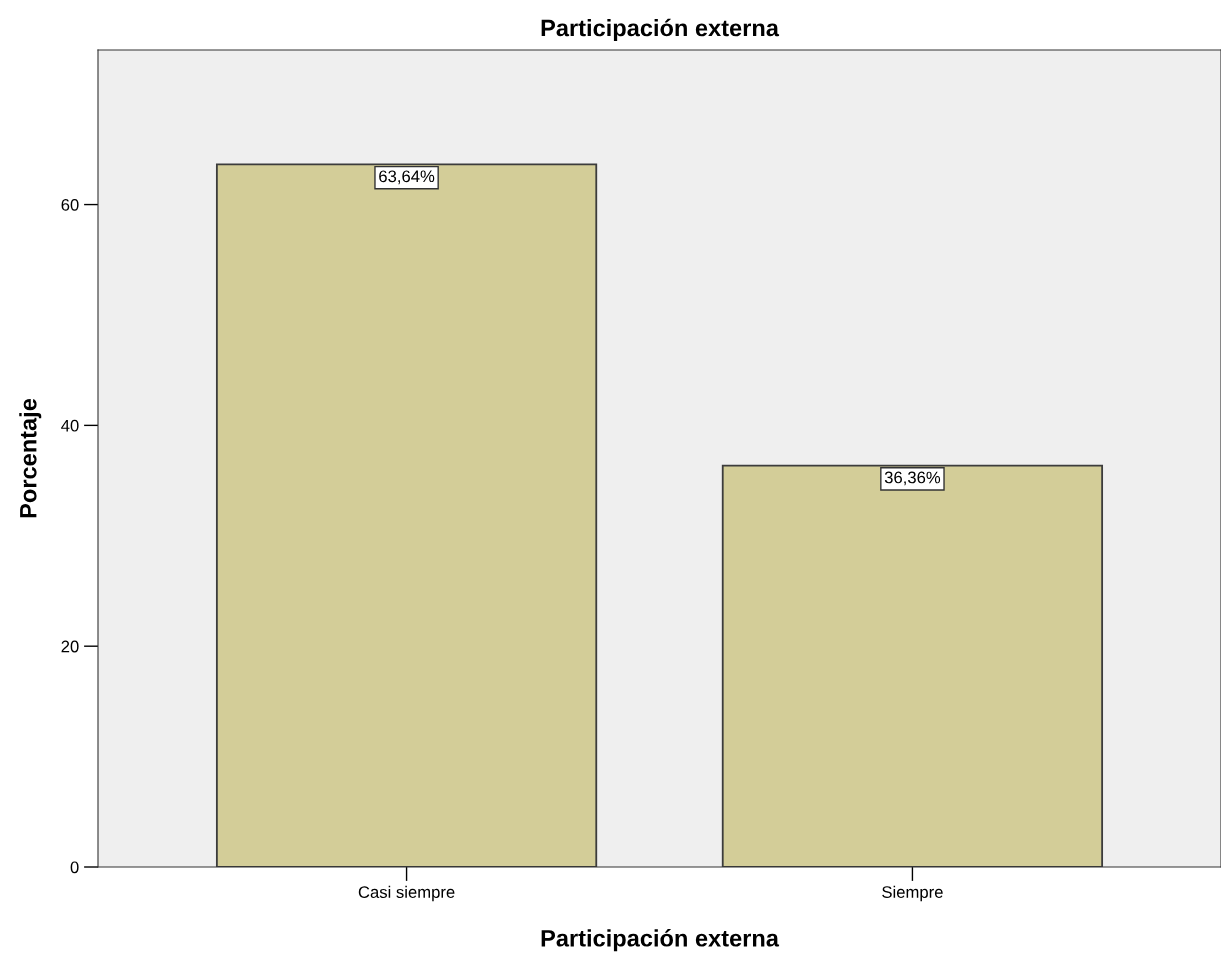 The width and height of the screenshot is (1221, 961). What do you see at coordinates (407, 177) in the screenshot?
I see `data-label: 63,64%` at bounding box center [407, 177].